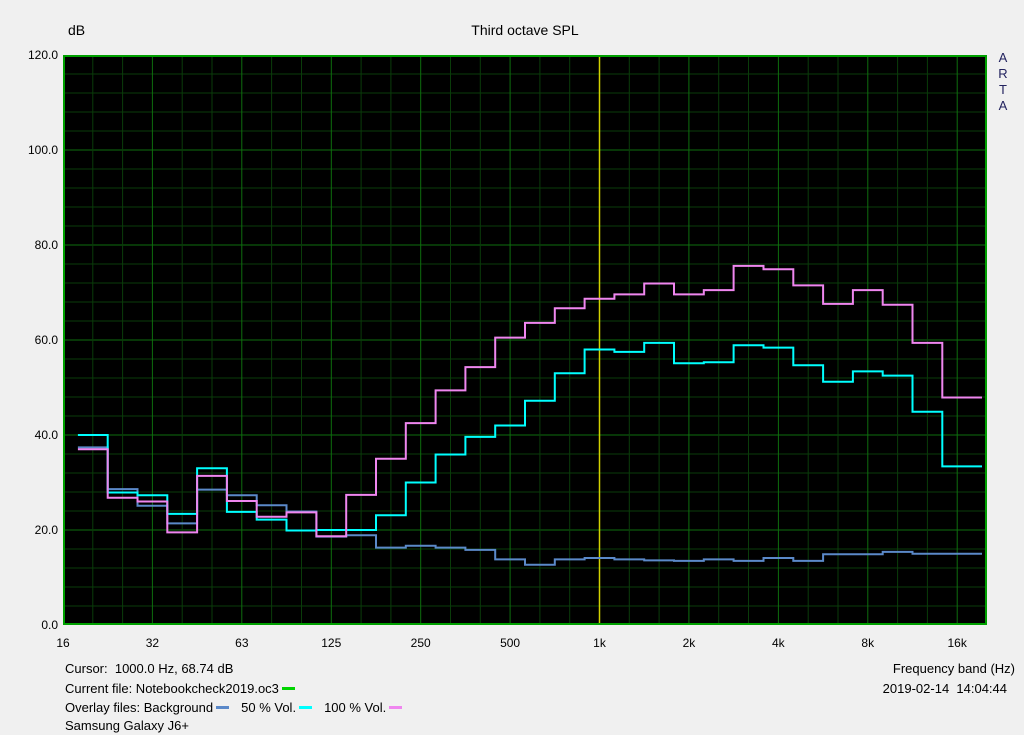 This screenshot has width=1024, height=735. I want to click on y-tick-label: 20.0, so click(46, 530).